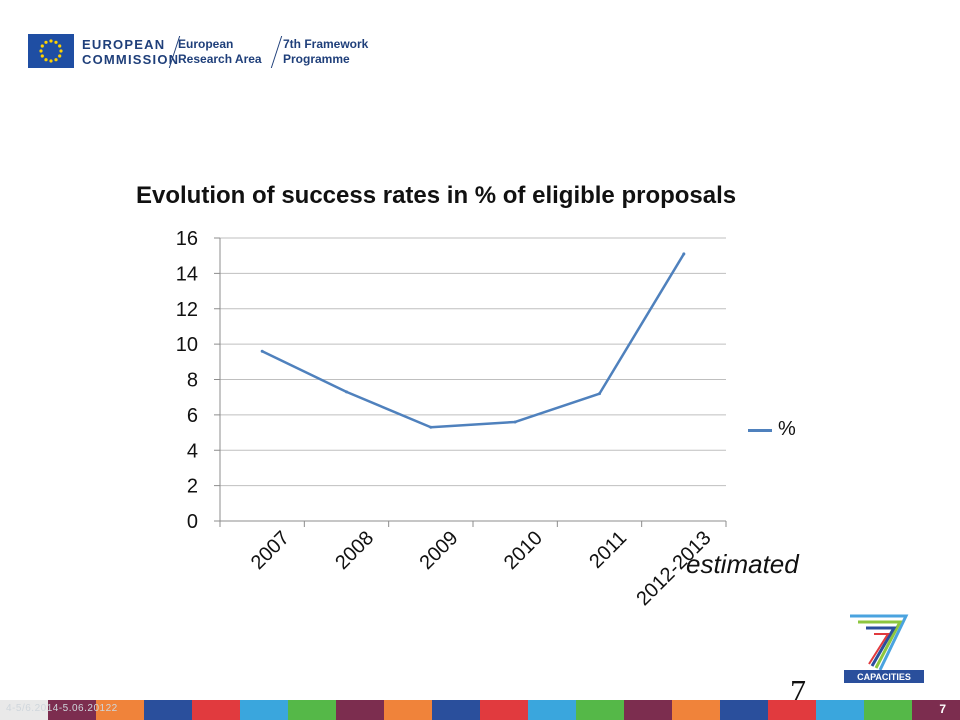  What do you see at coordinates (760, 430) in the screenshot?
I see `legend-series-swatch` at bounding box center [760, 430].